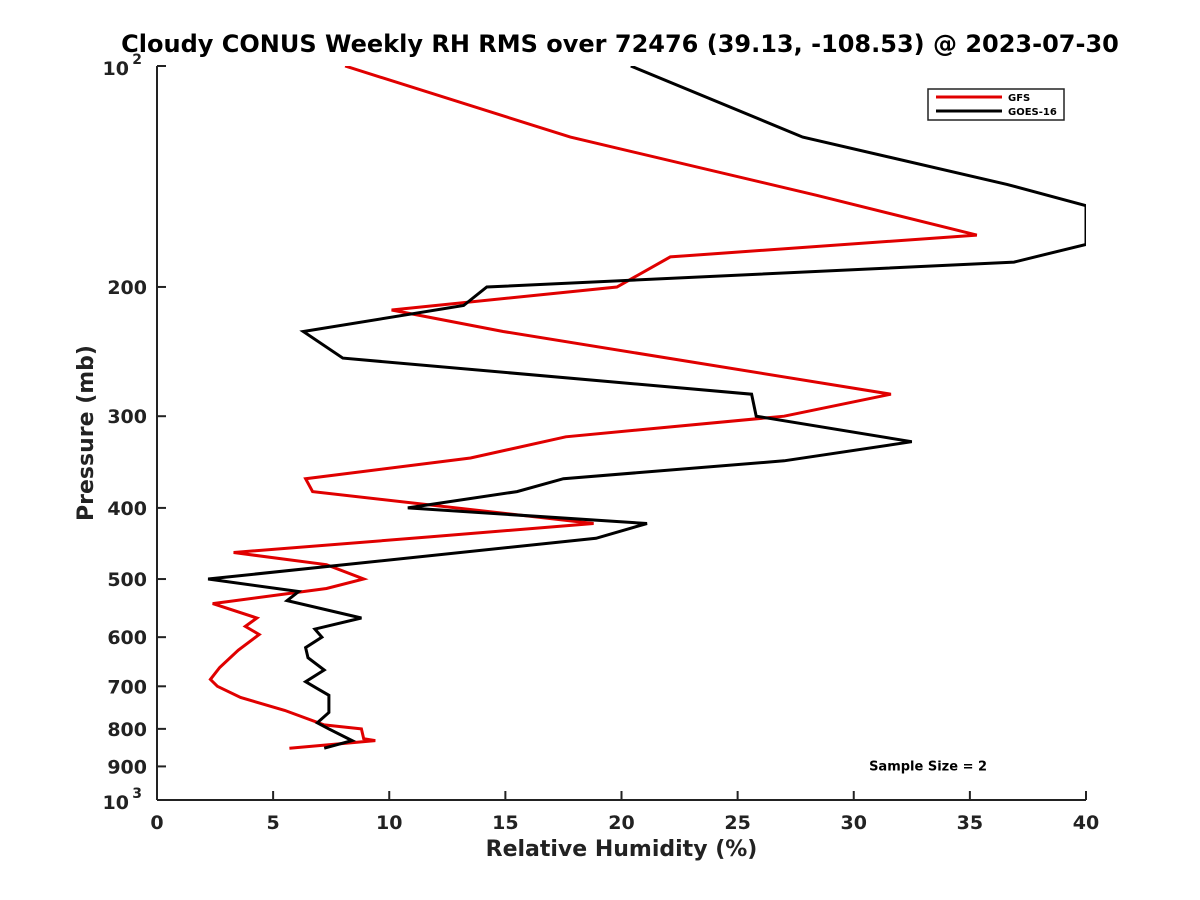  What do you see at coordinates (854, 823) in the screenshot?
I see `x-tick-label: 30` at bounding box center [854, 823].